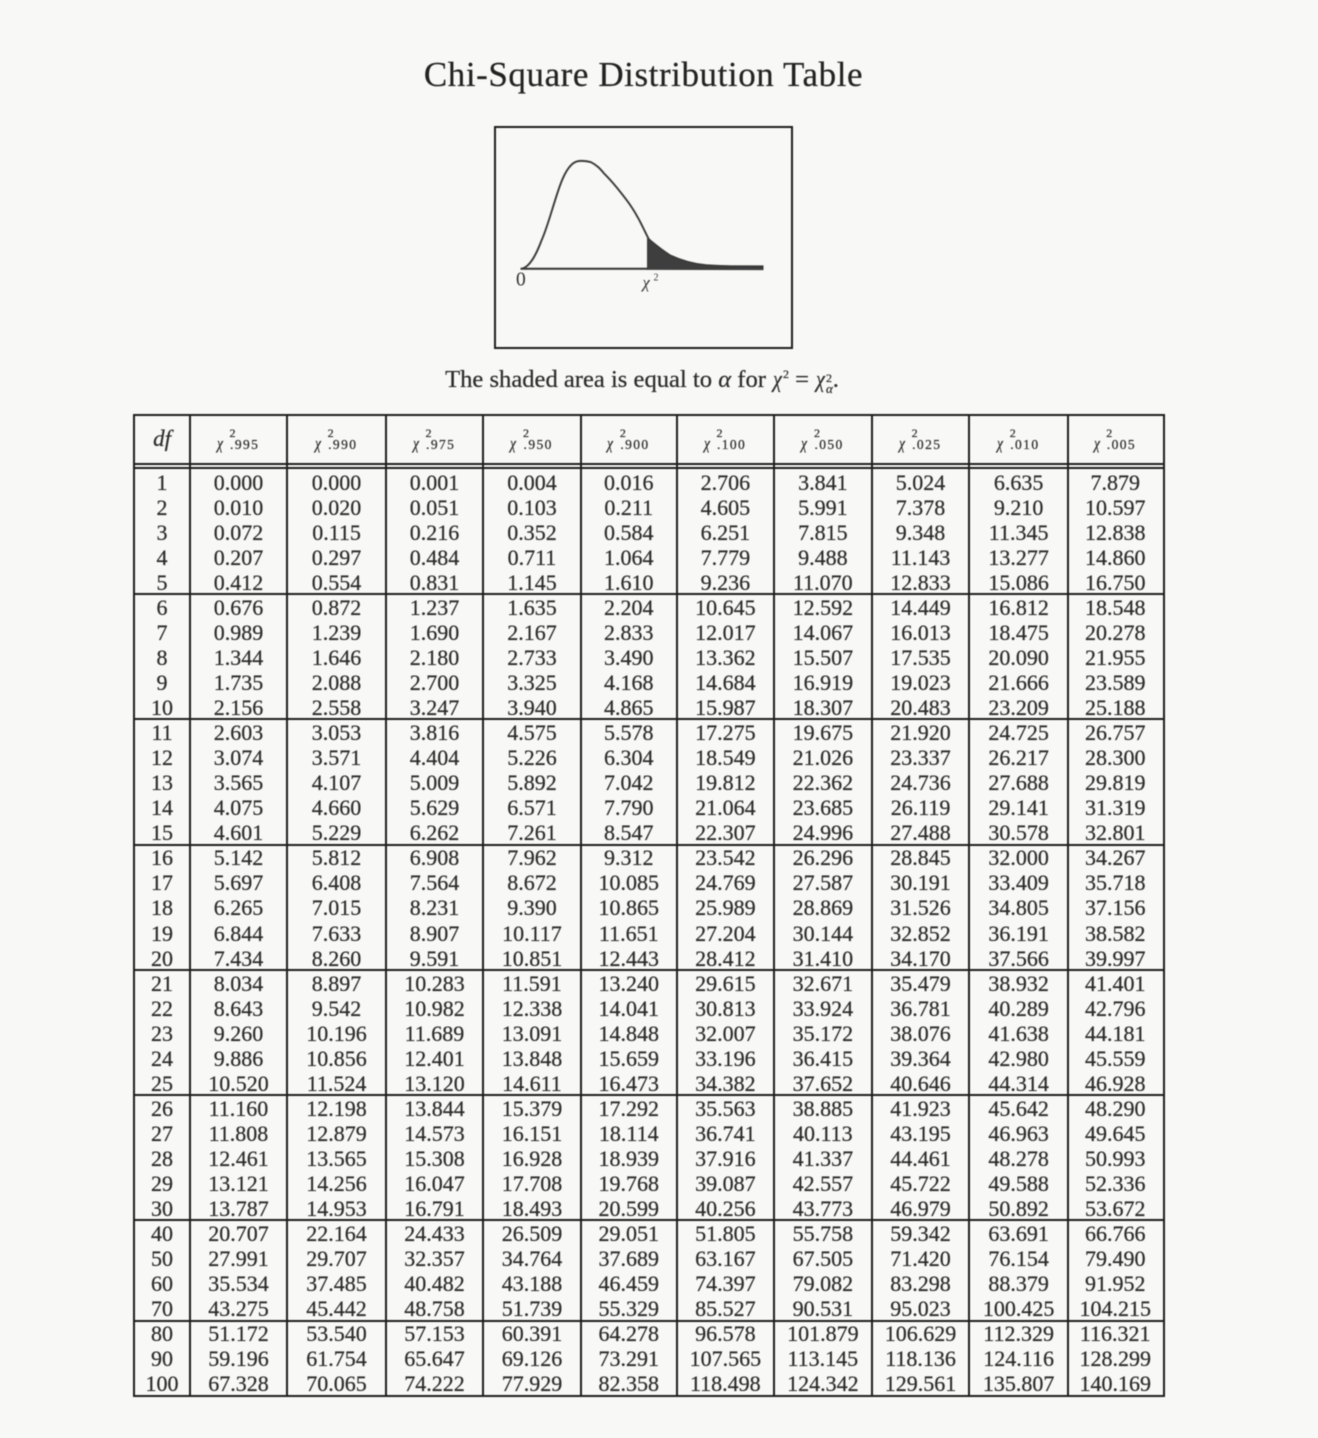 Image resolution: width=1318 pixels, height=1438 pixels. I want to click on svg-text: 0, so click(521, 279).